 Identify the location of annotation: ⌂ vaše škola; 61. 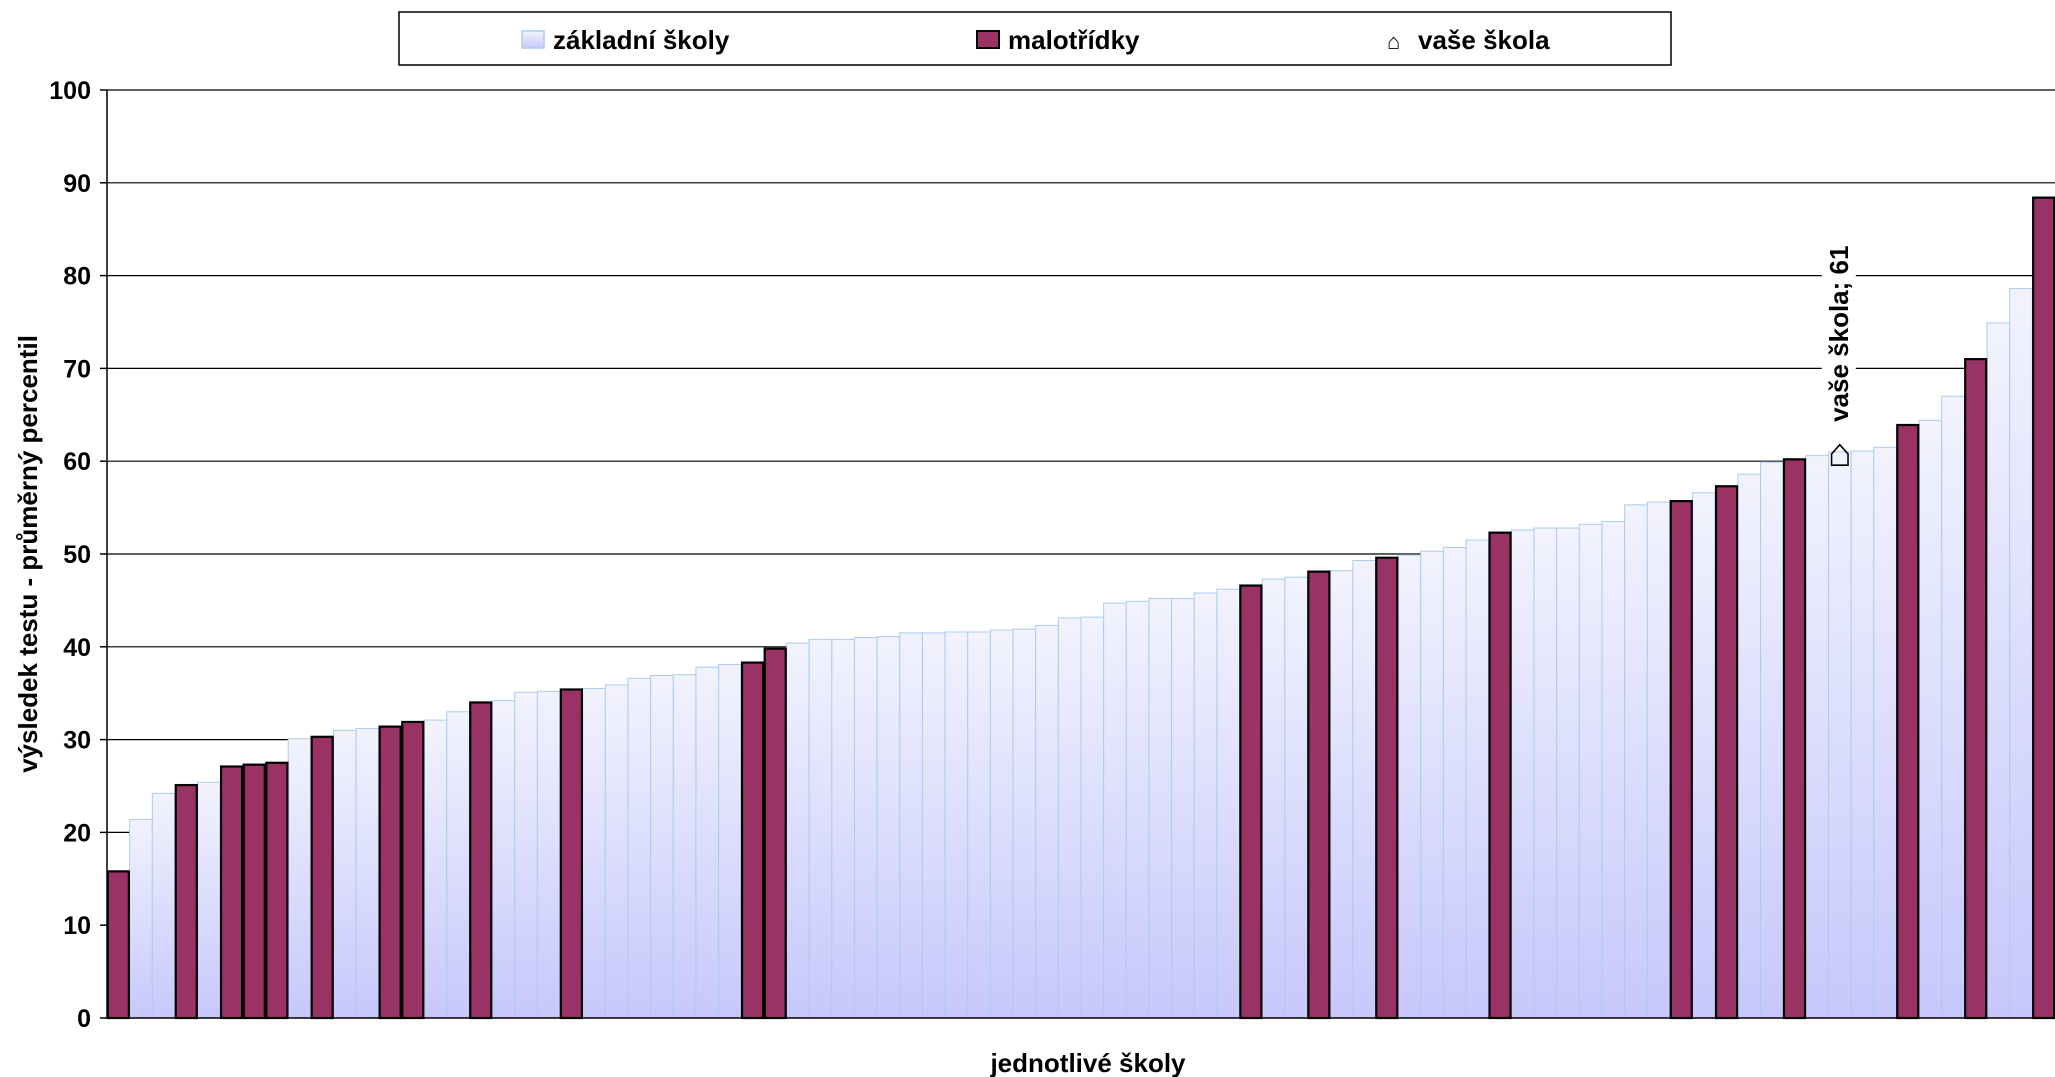
(1838, 358).